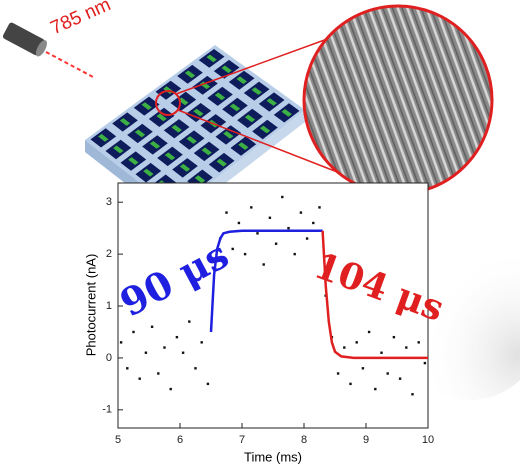 This screenshot has height=472, width=520. Describe the element at coordinates (242, 440) in the screenshot. I see `x-tick-label: 7` at that location.